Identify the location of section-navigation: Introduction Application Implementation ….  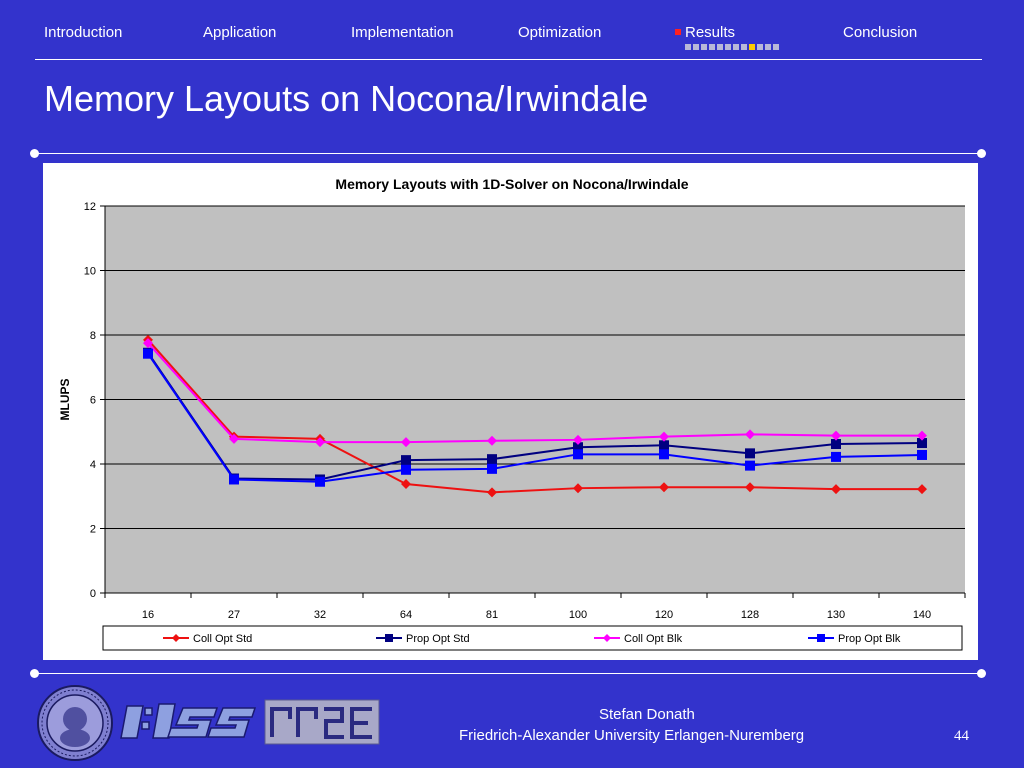
(512, 34).